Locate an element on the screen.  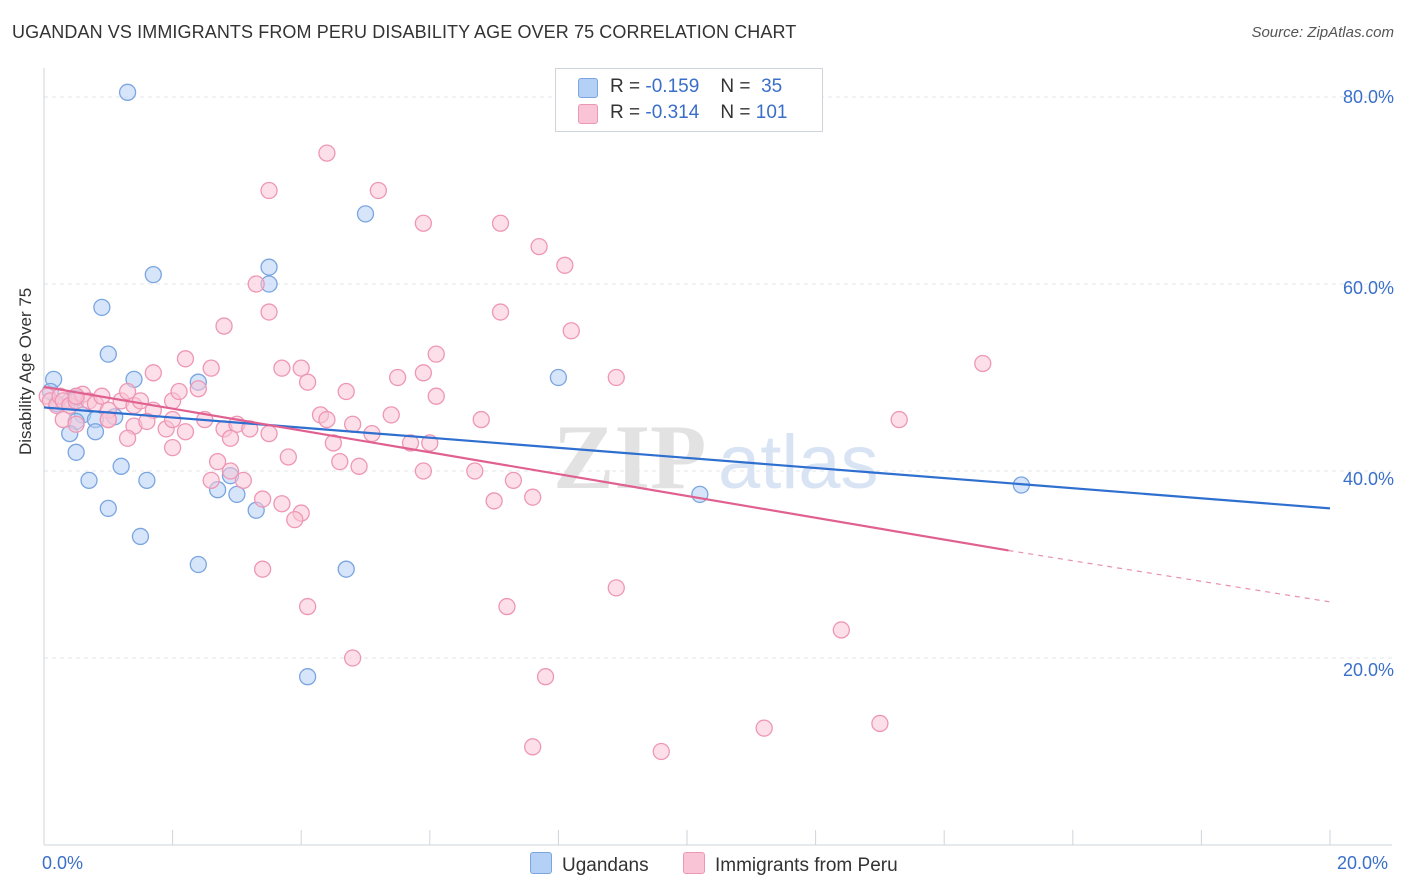
y-tick-label-60: 60.0% is located at coordinates (1368, 288).